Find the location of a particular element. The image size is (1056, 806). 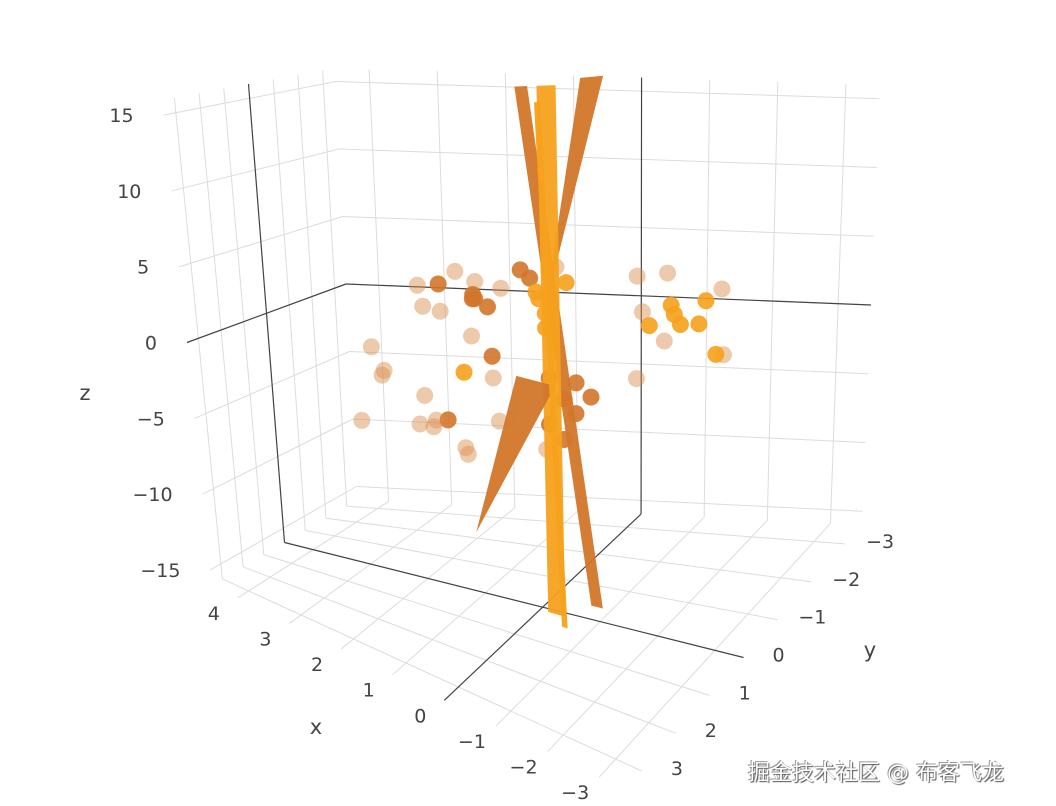

y-tick-label: 1 is located at coordinates (745, 693).